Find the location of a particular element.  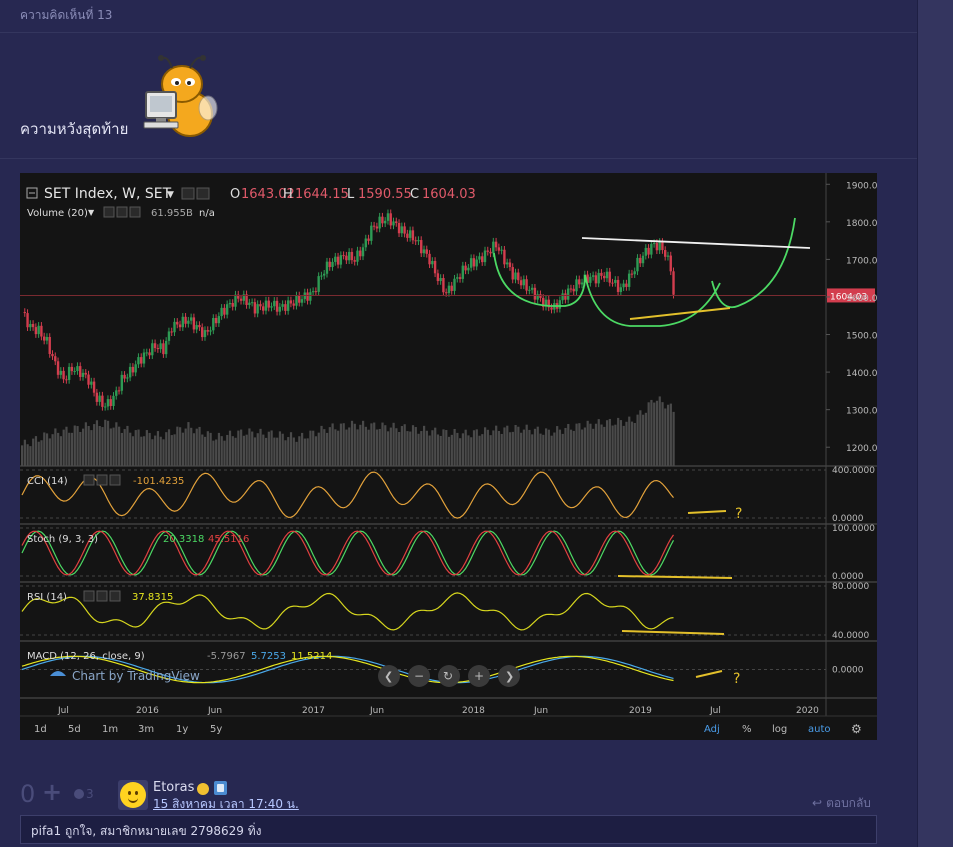

stoch-support-line is located at coordinates (675, 577).